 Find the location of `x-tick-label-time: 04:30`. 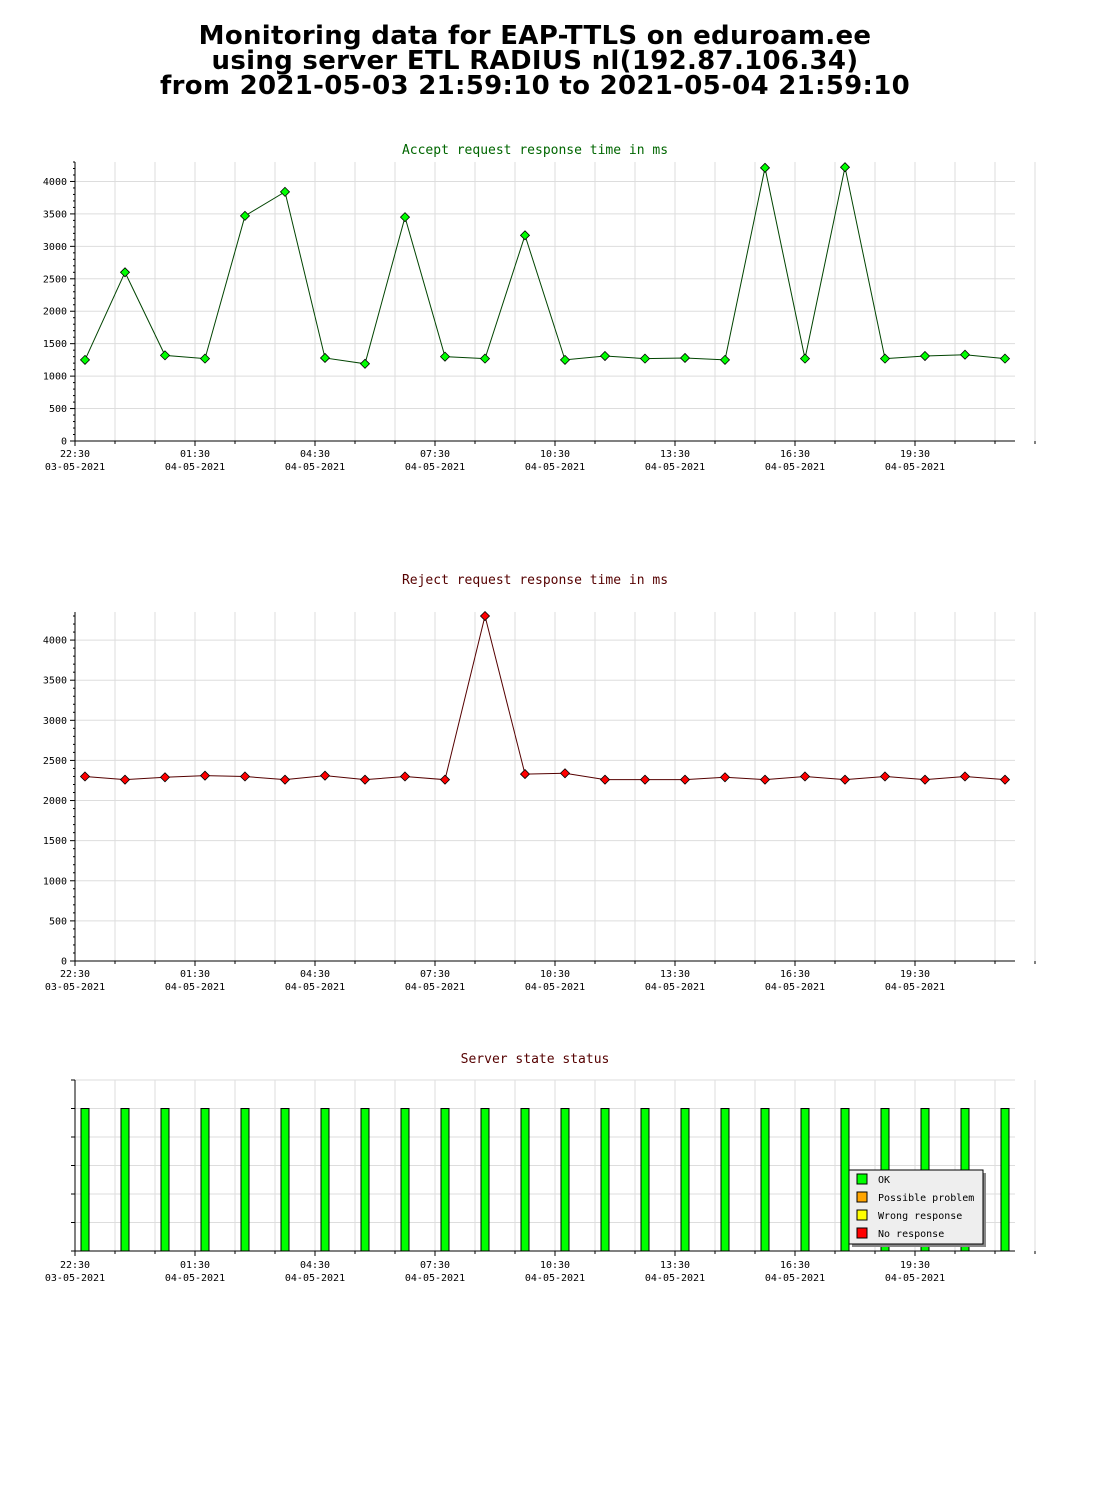

x-tick-label-time: 04:30 is located at coordinates (315, 454).